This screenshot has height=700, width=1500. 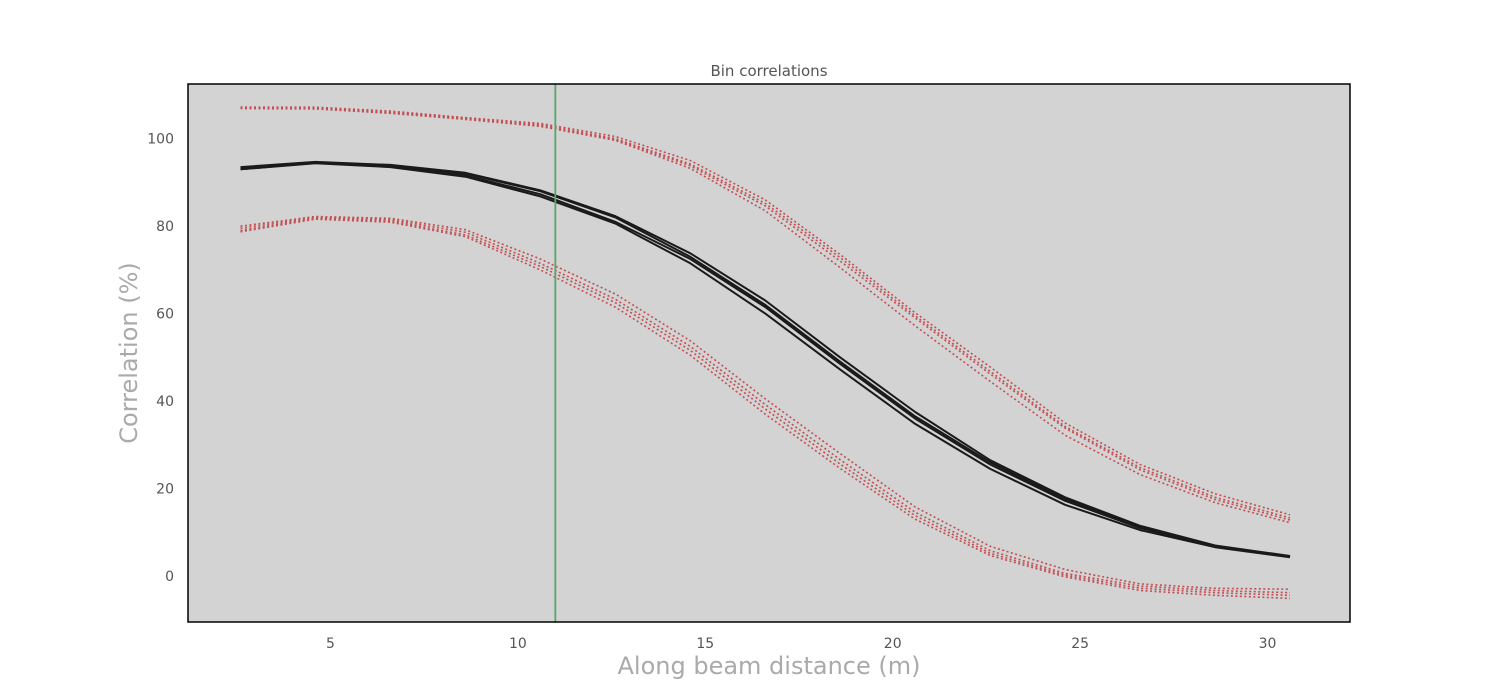 What do you see at coordinates (518, 644) in the screenshot?
I see `x-tick-label: 10` at bounding box center [518, 644].